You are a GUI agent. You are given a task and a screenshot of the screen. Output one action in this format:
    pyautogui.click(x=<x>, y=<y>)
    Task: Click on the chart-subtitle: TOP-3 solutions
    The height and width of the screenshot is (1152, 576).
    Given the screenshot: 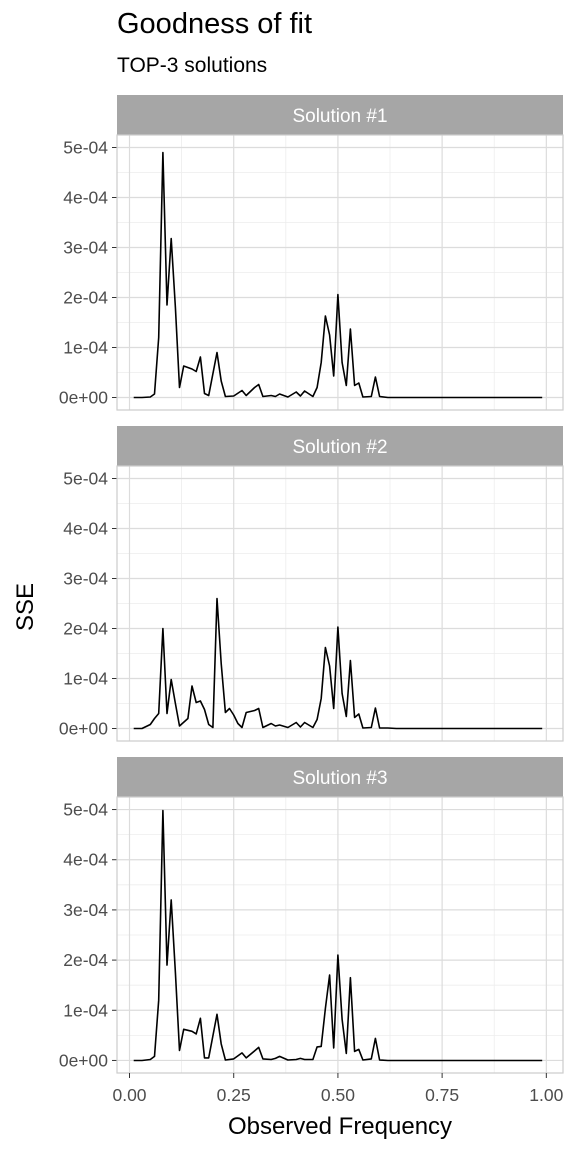 What is the action you would take?
    pyautogui.click(x=192, y=65)
    